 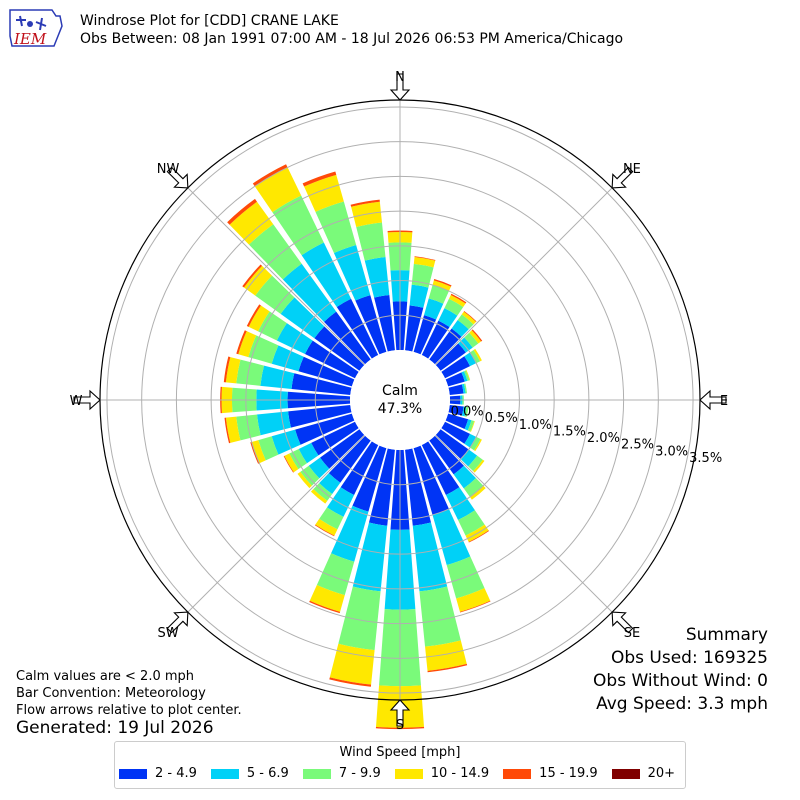 I want to click on logo-text: IEM, so click(x=30, y=39).